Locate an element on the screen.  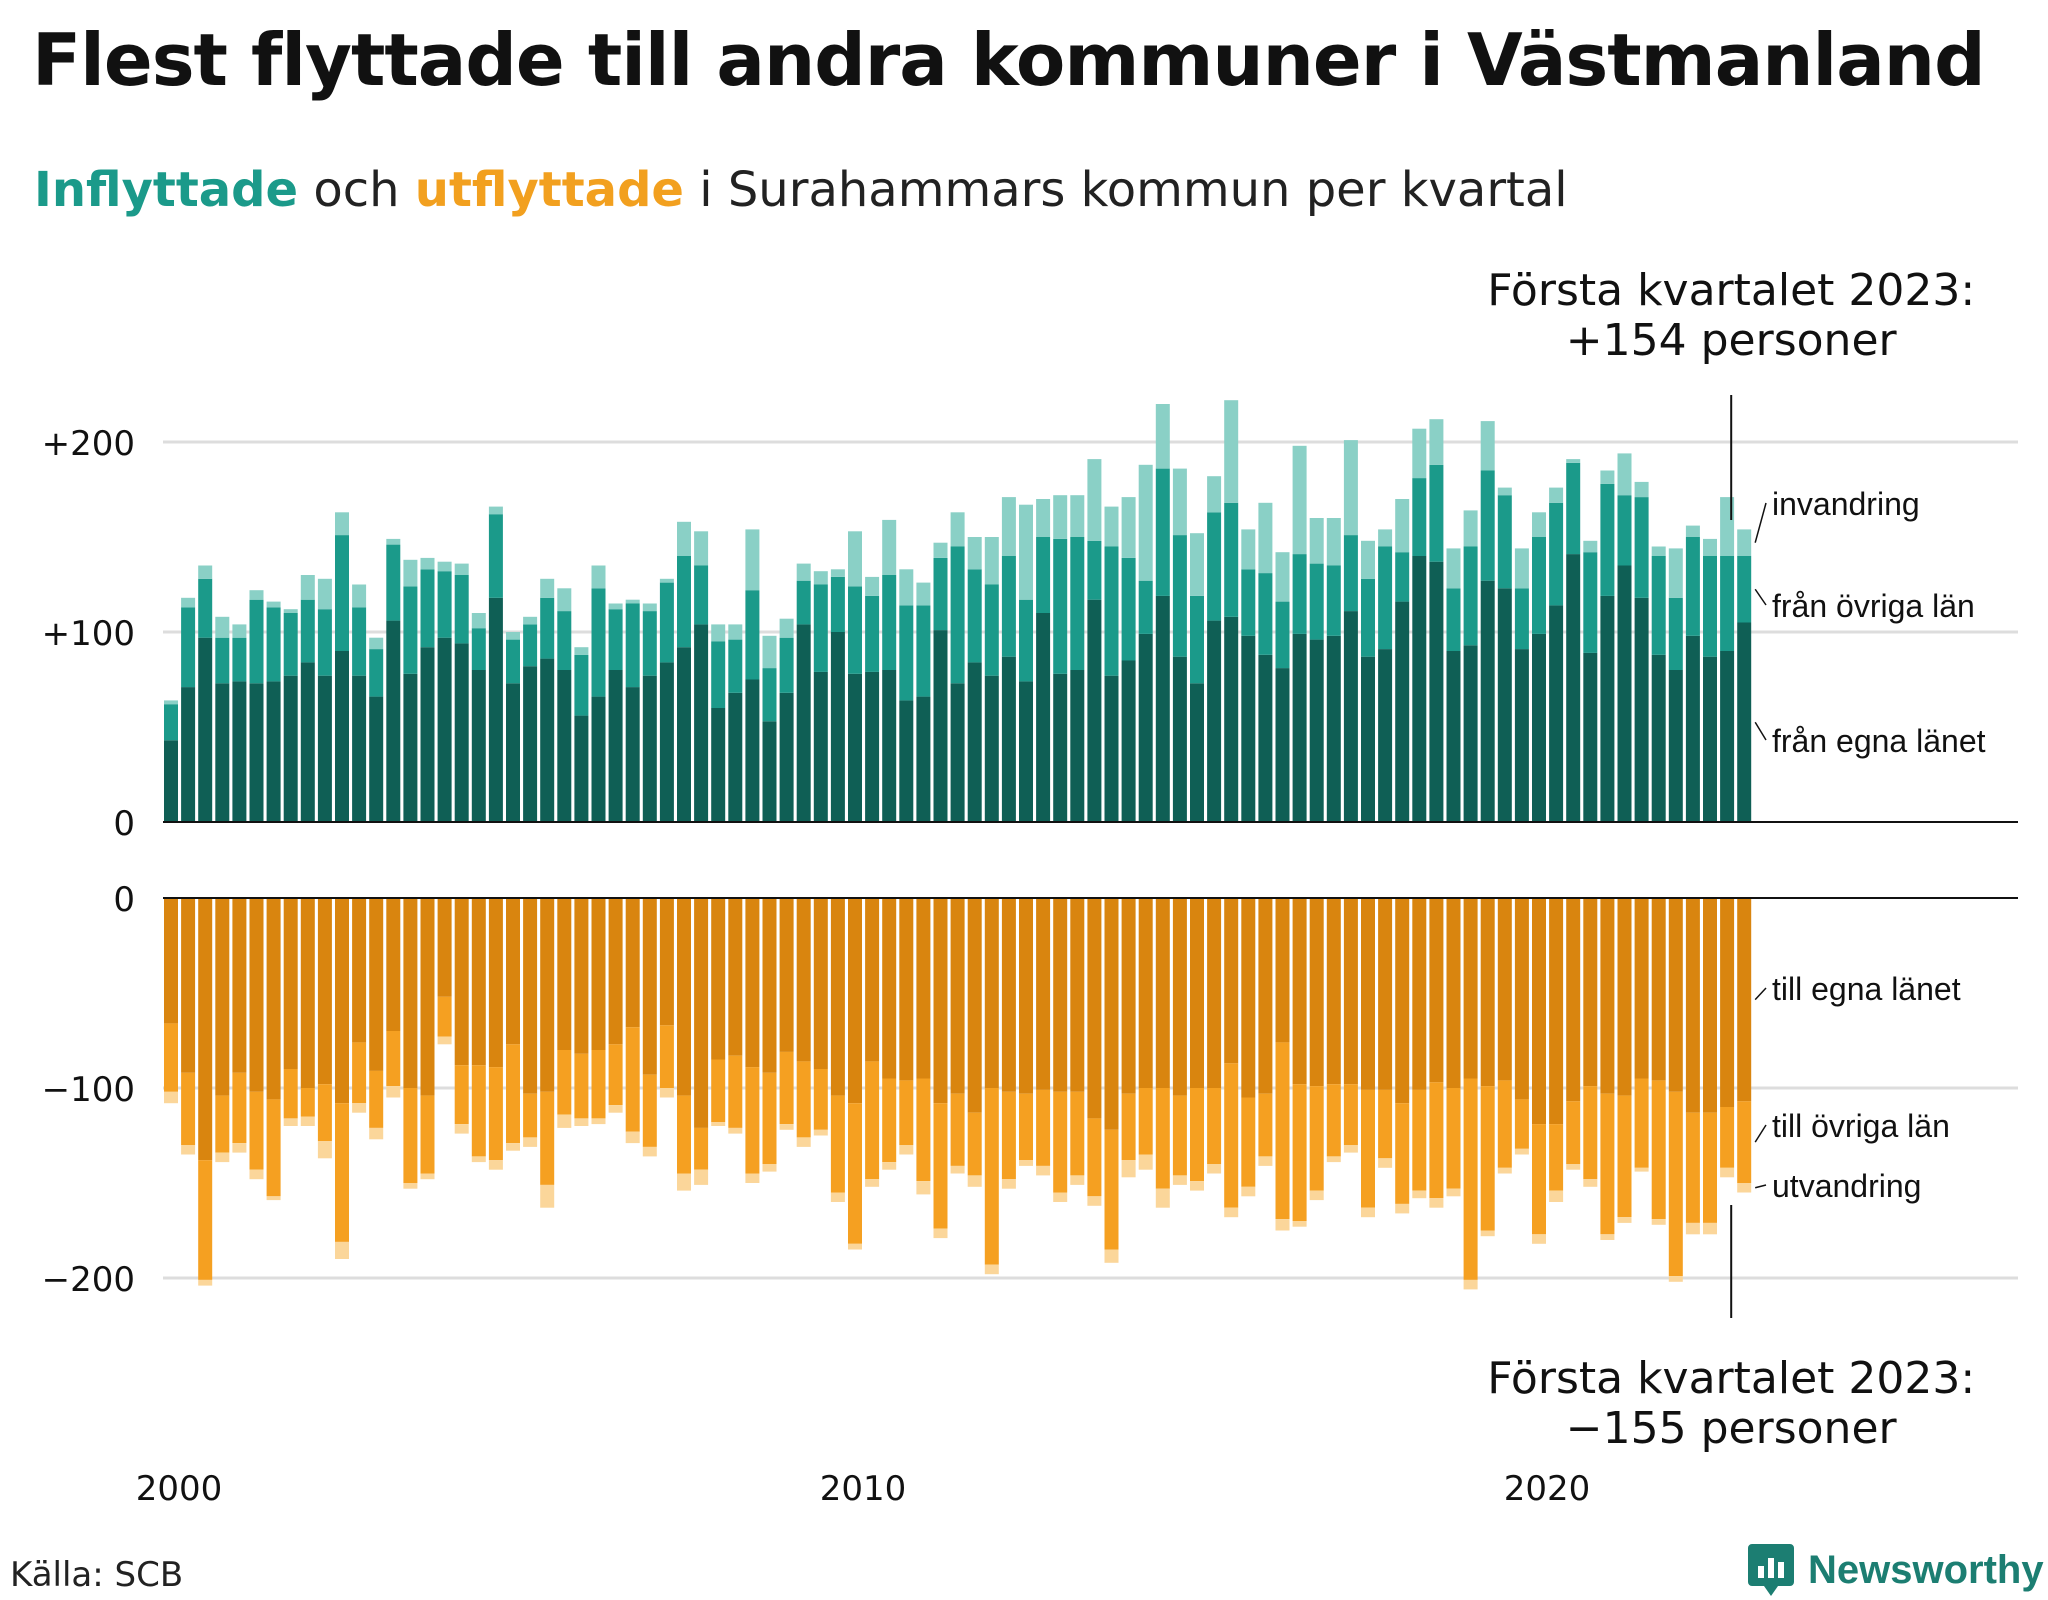
newsworthy-icon is located at coordinates (1771, 1570).